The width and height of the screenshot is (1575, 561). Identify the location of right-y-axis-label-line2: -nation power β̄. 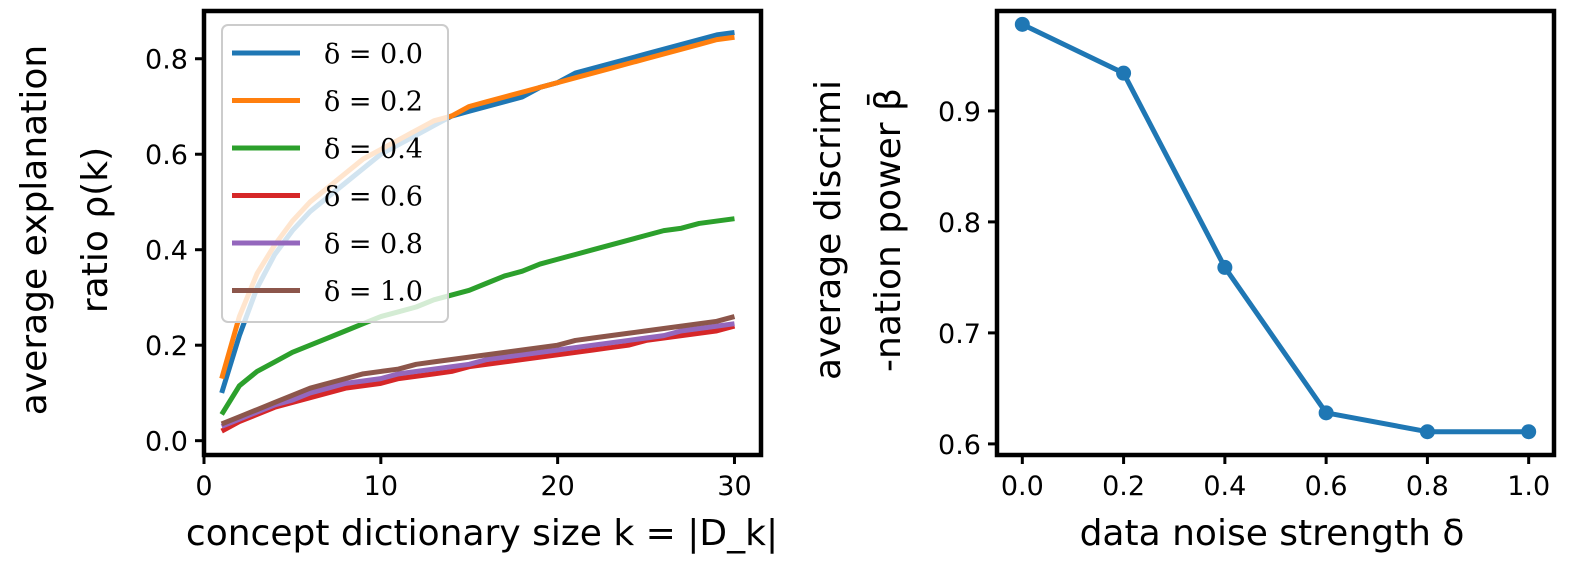
(887, 230).